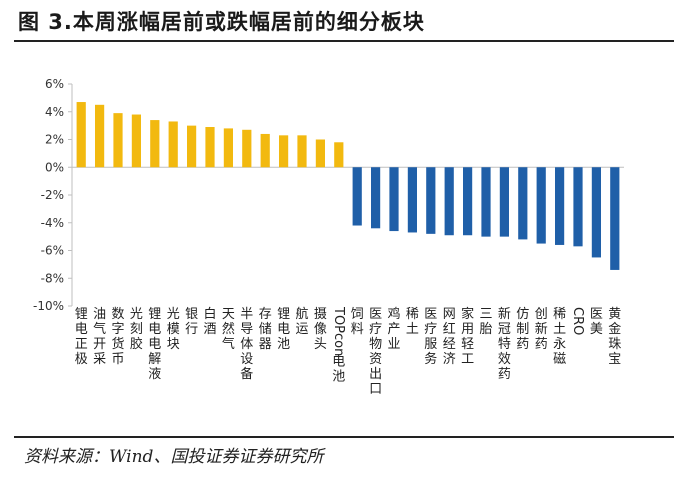  I want to click on x-category-label: 光刻胶, so click(136, 329).